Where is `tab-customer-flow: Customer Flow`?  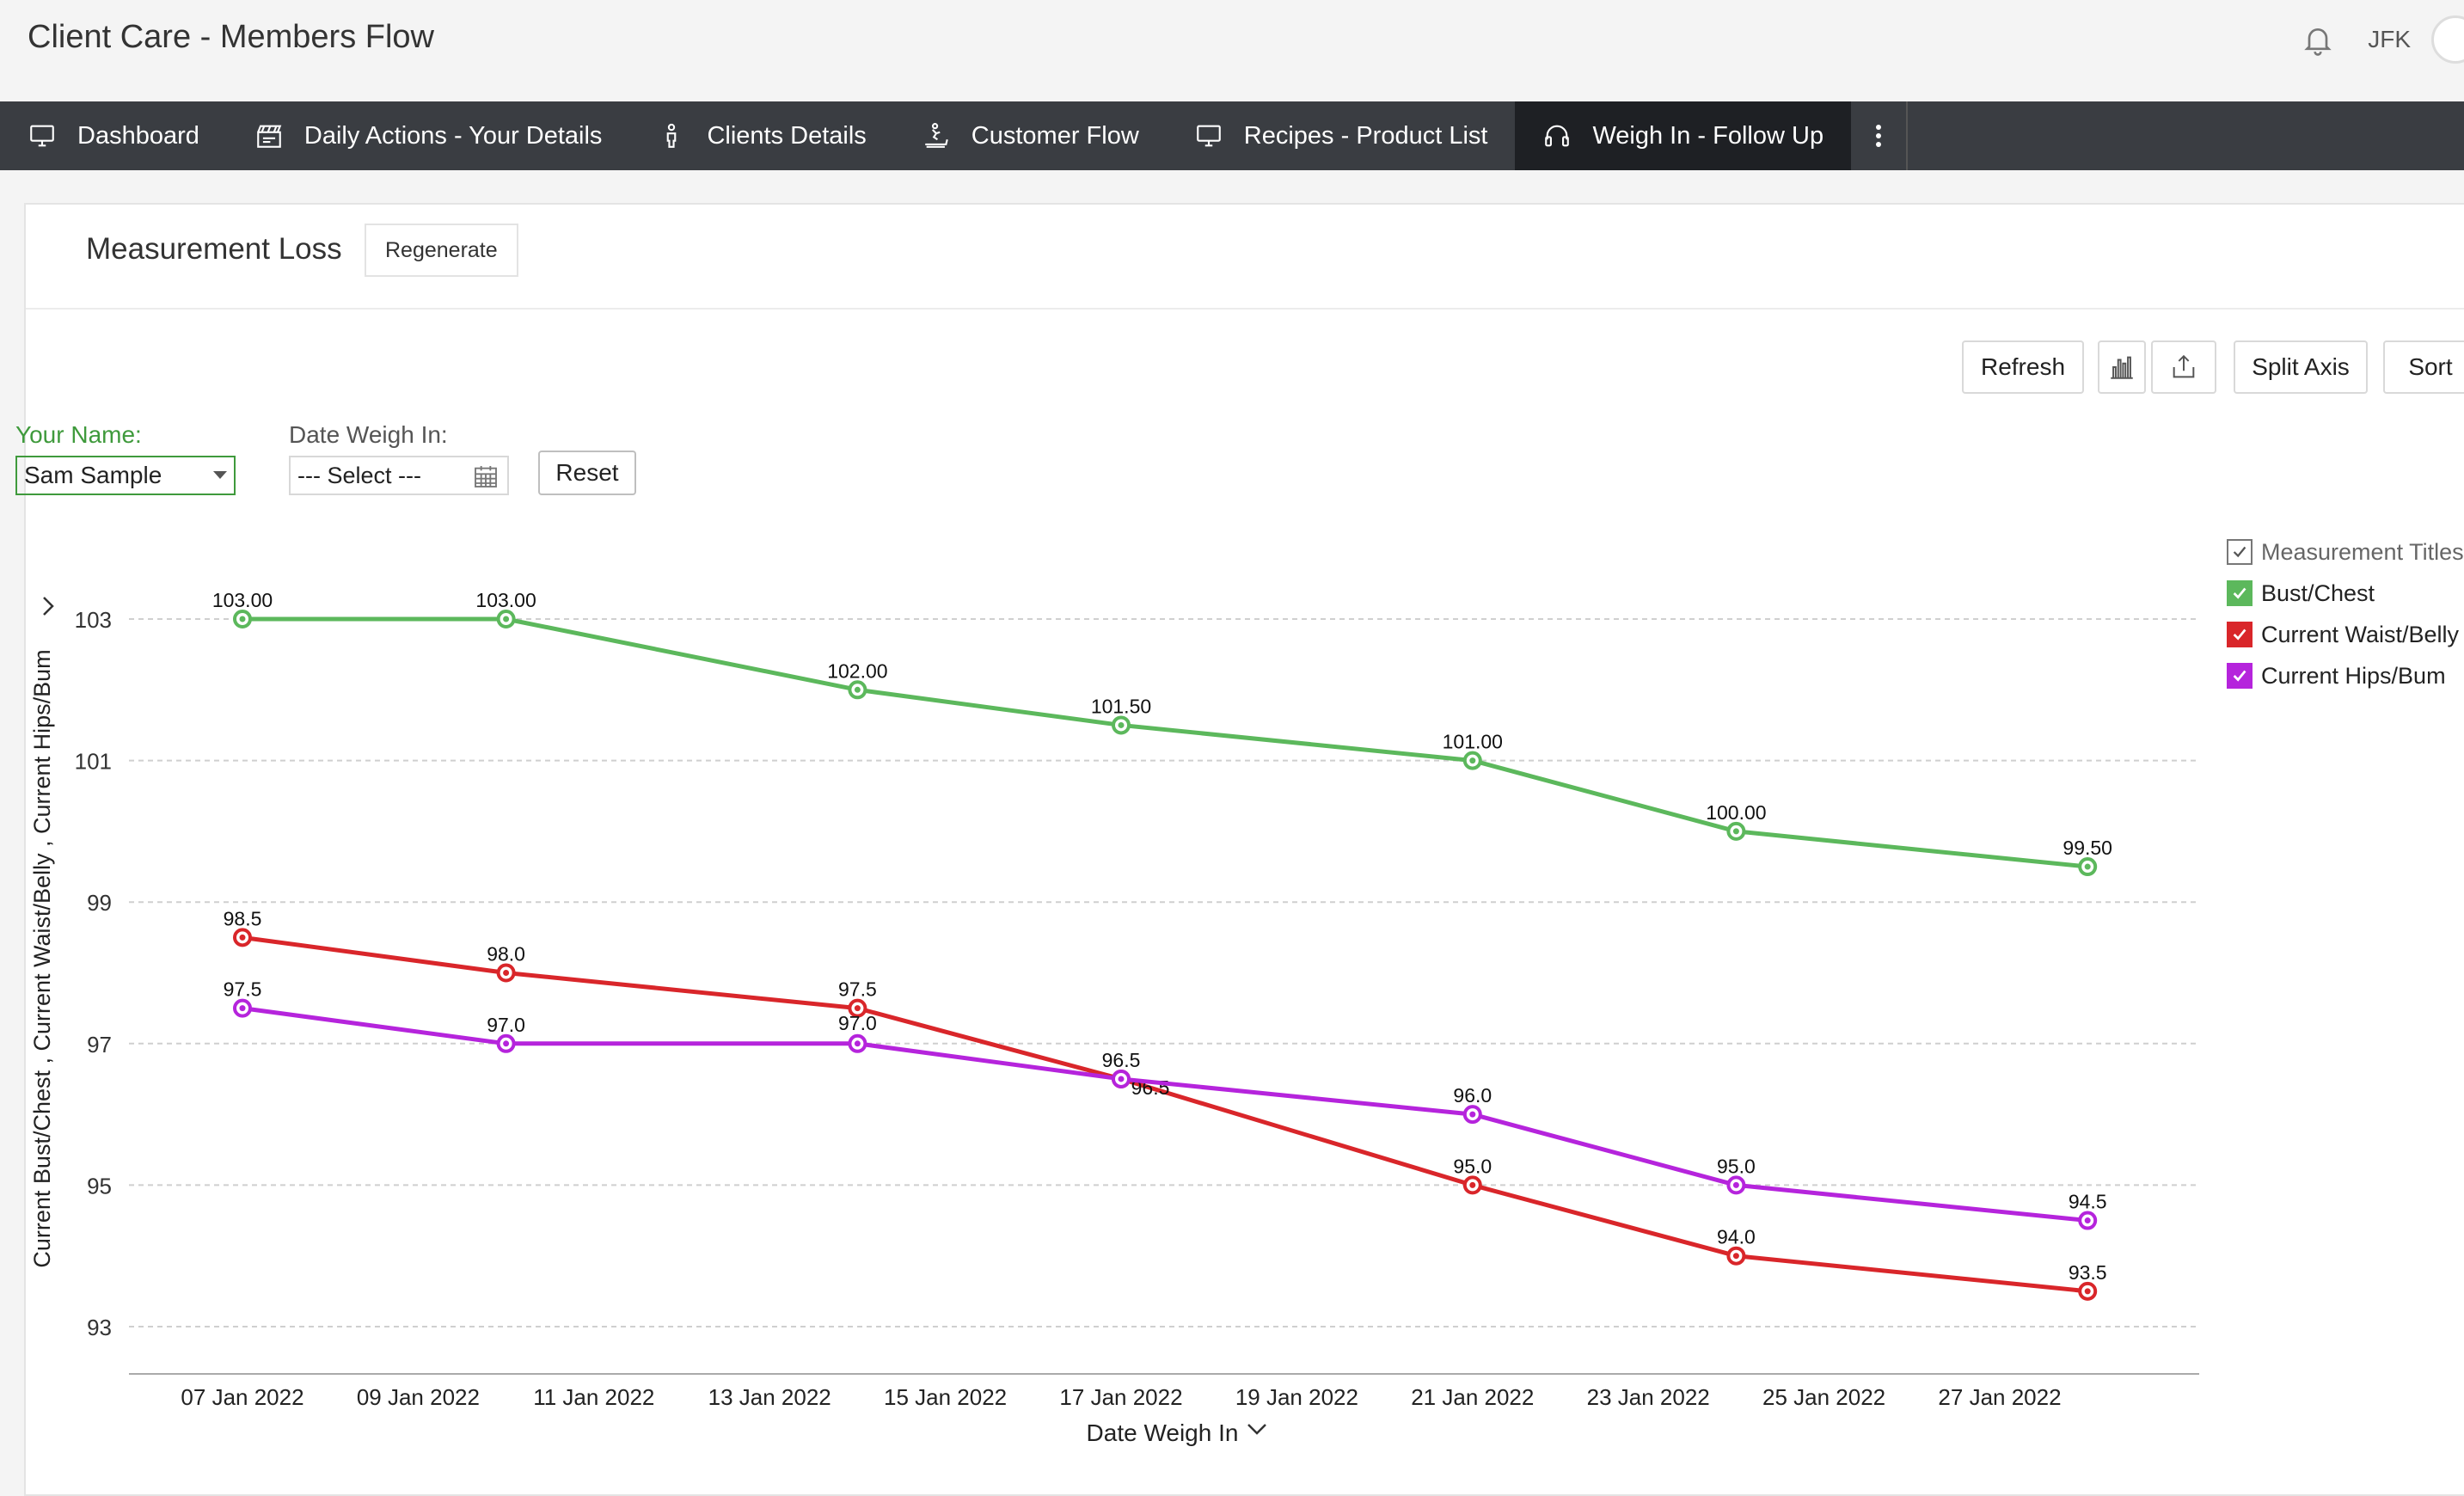 tab-customer-flow: Customer Flow is located at coordinates (1030, 135).